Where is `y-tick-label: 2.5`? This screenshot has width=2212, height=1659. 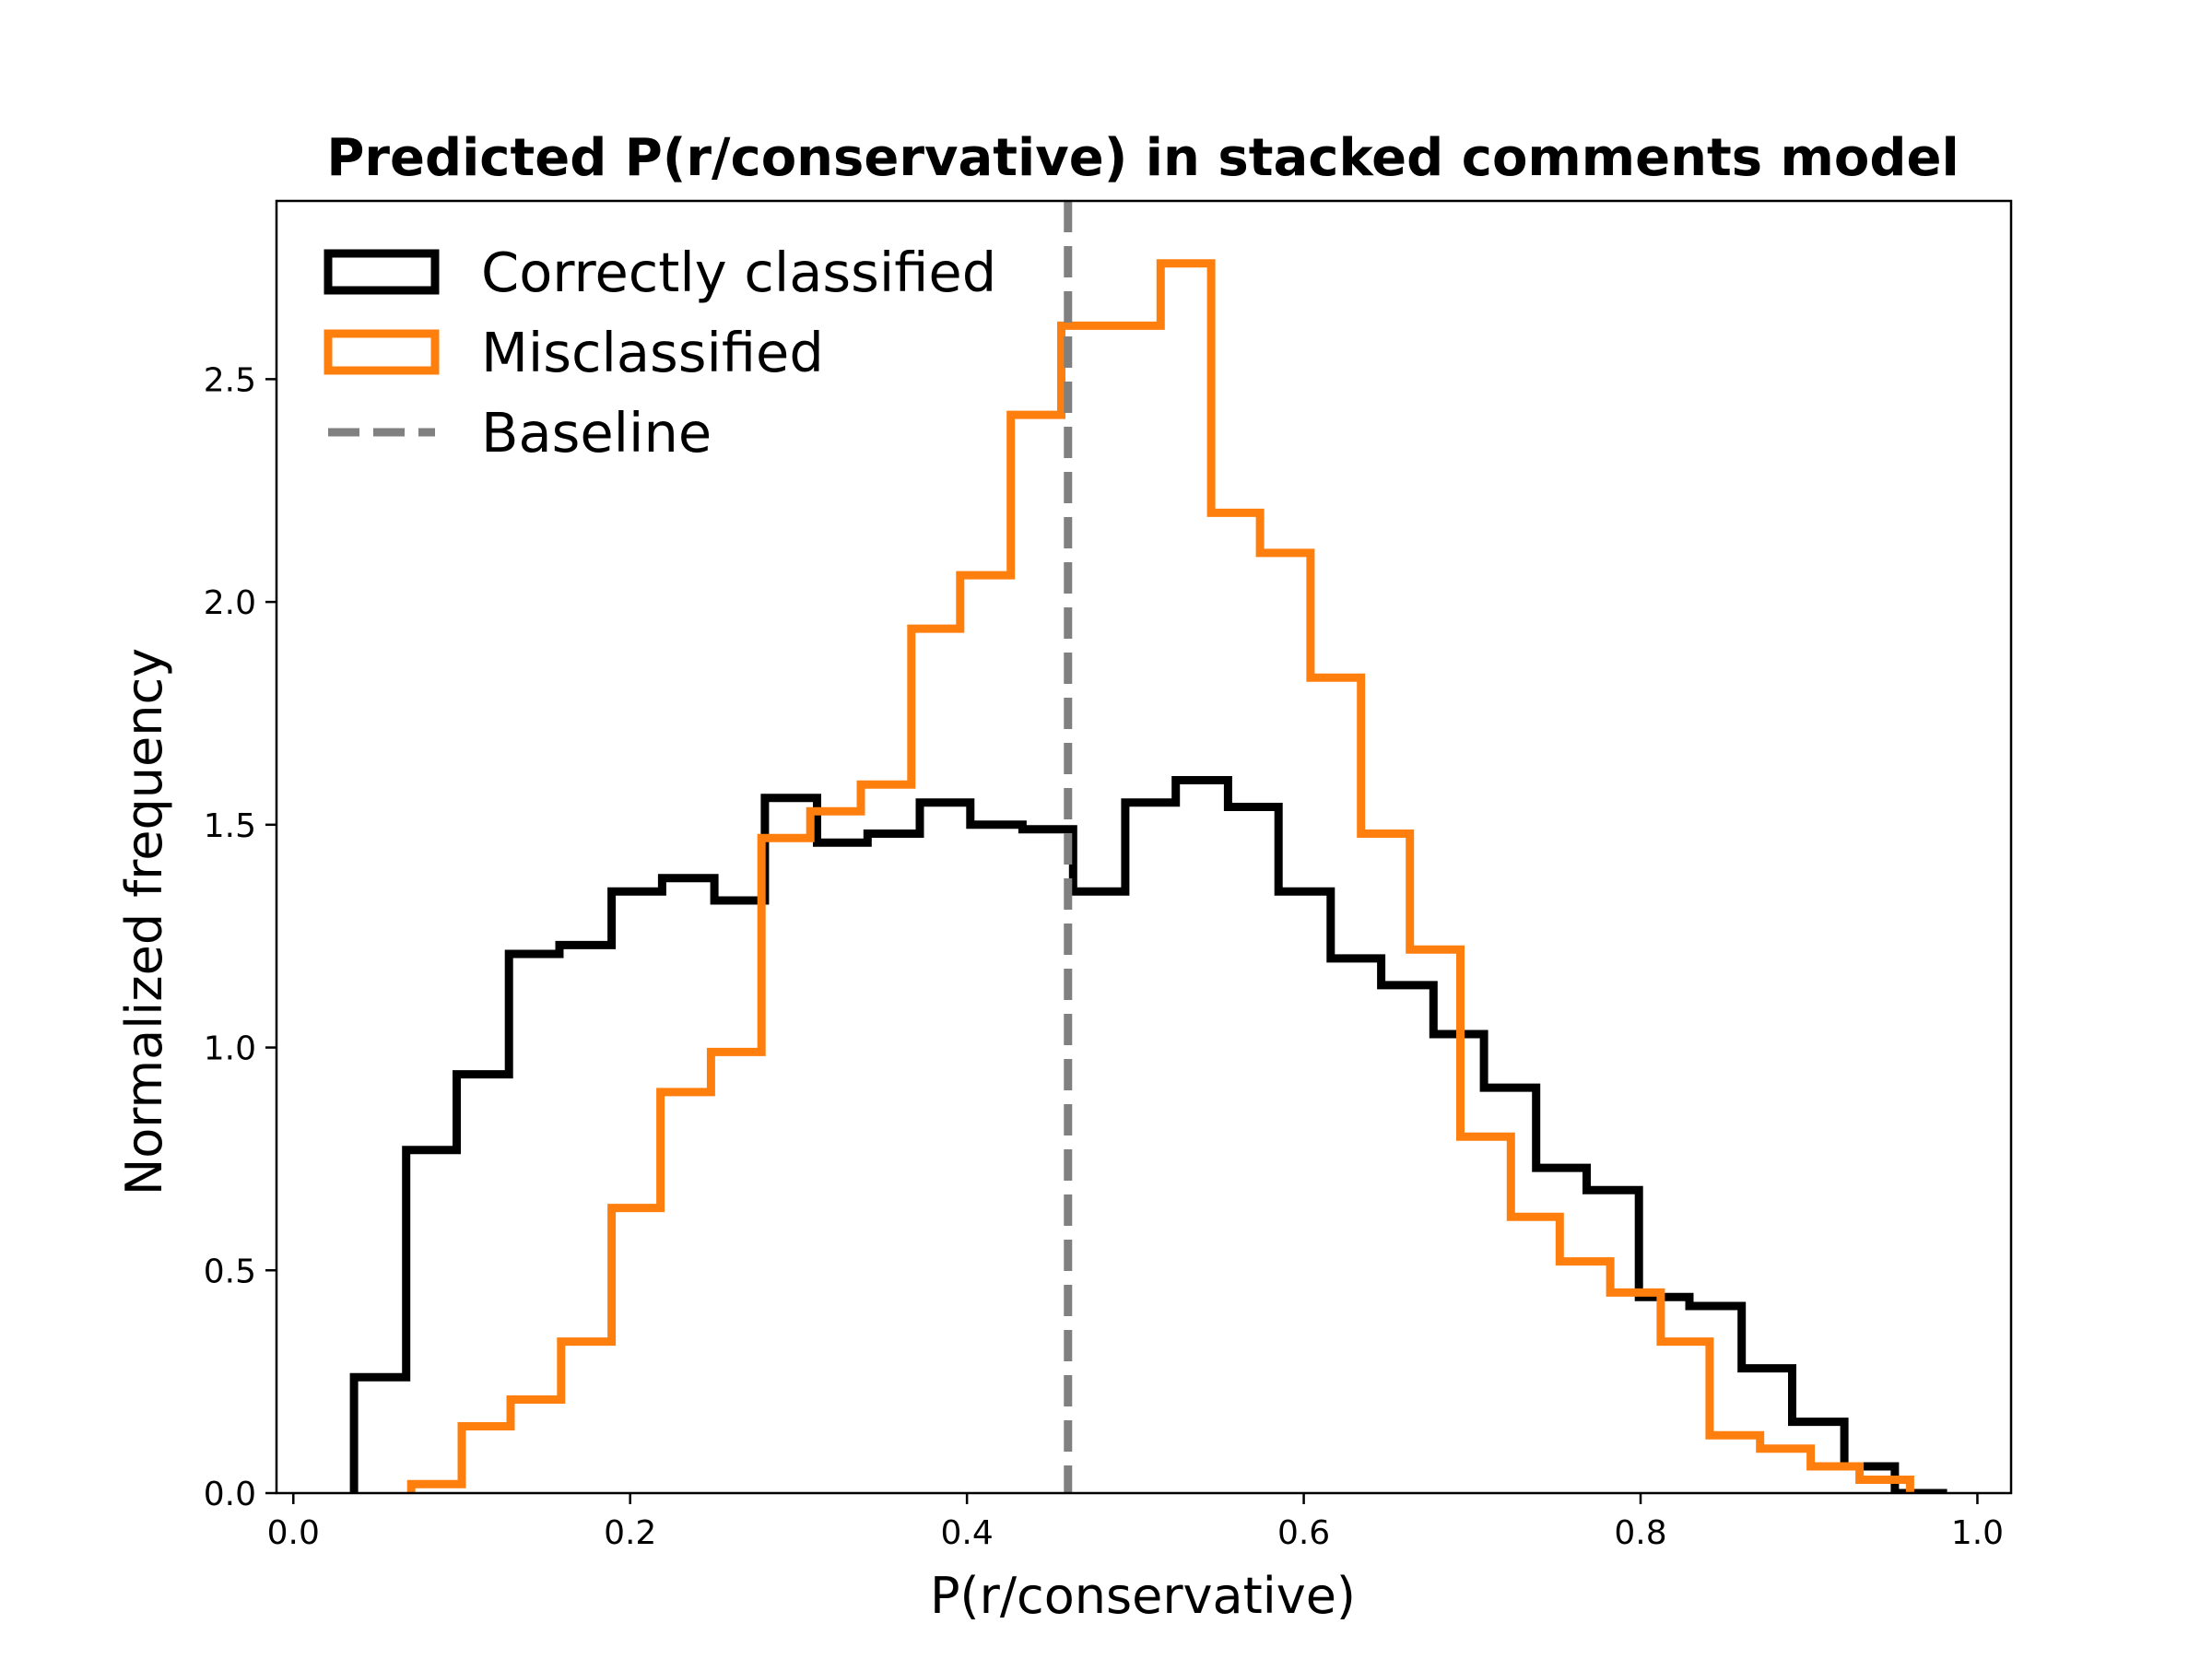
y-tick-label: 2.5 is located at coordinates (230, 380).